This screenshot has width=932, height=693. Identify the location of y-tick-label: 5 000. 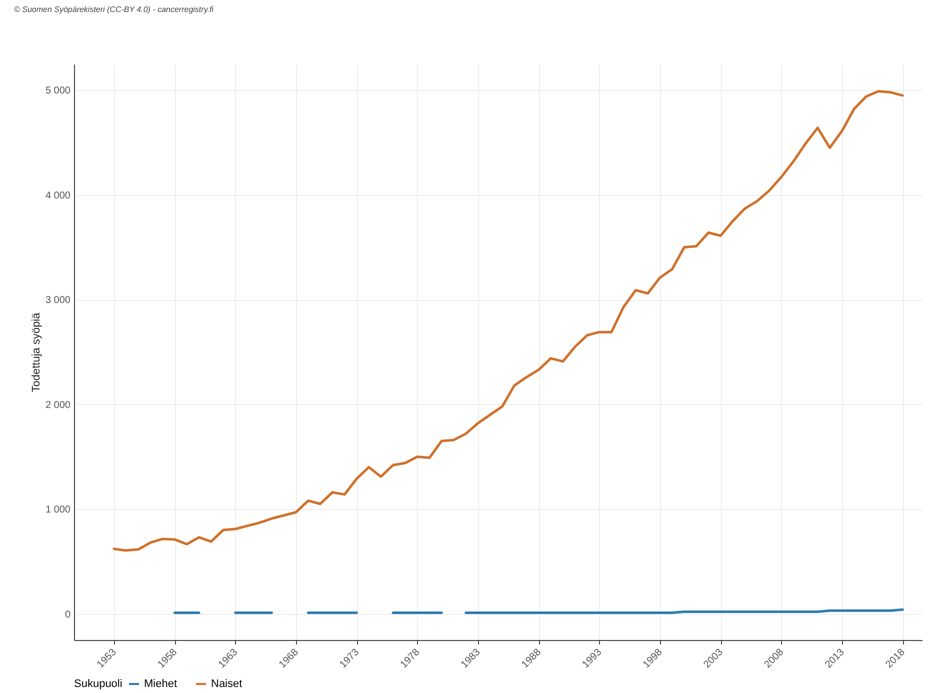
(58, 91).